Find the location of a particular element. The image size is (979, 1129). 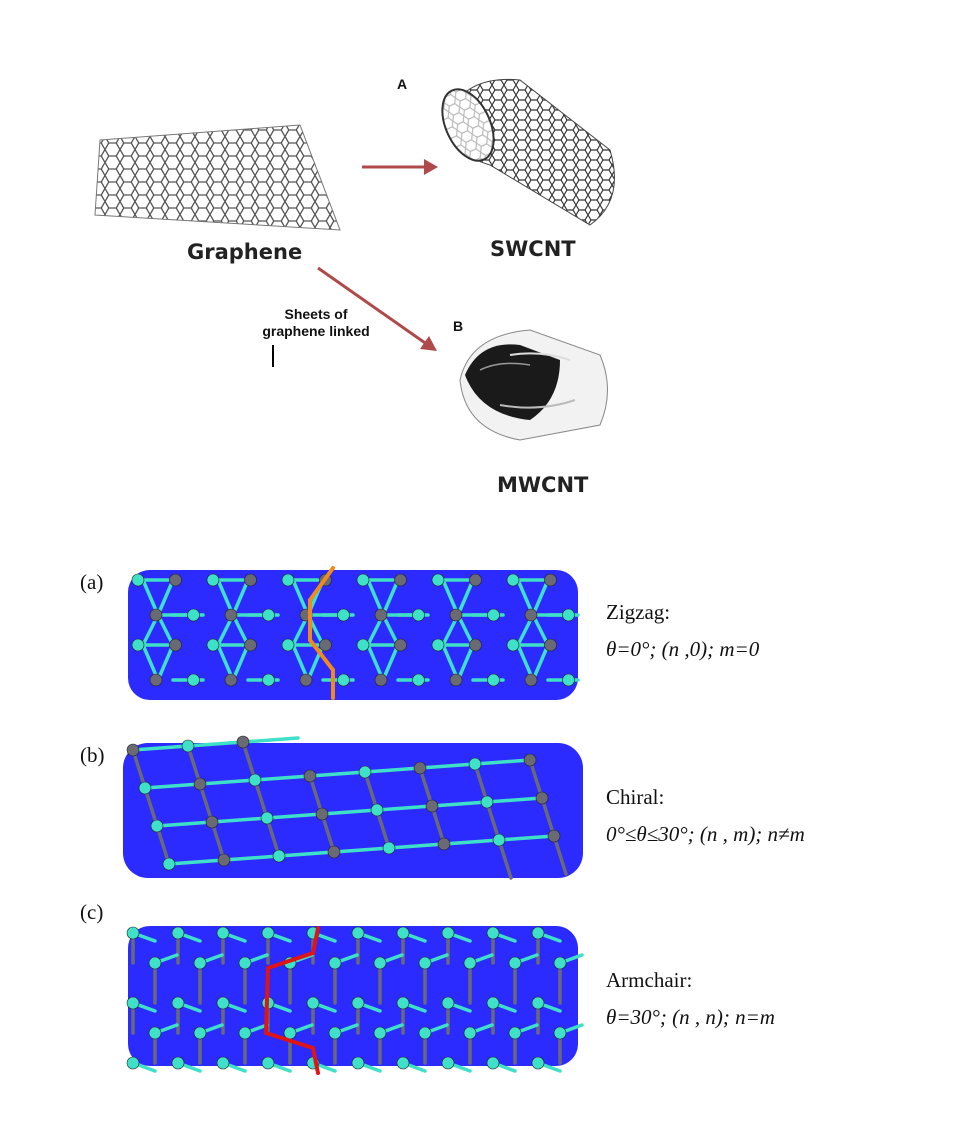

panel-letter-b: B is located at coordinates (458, 326).